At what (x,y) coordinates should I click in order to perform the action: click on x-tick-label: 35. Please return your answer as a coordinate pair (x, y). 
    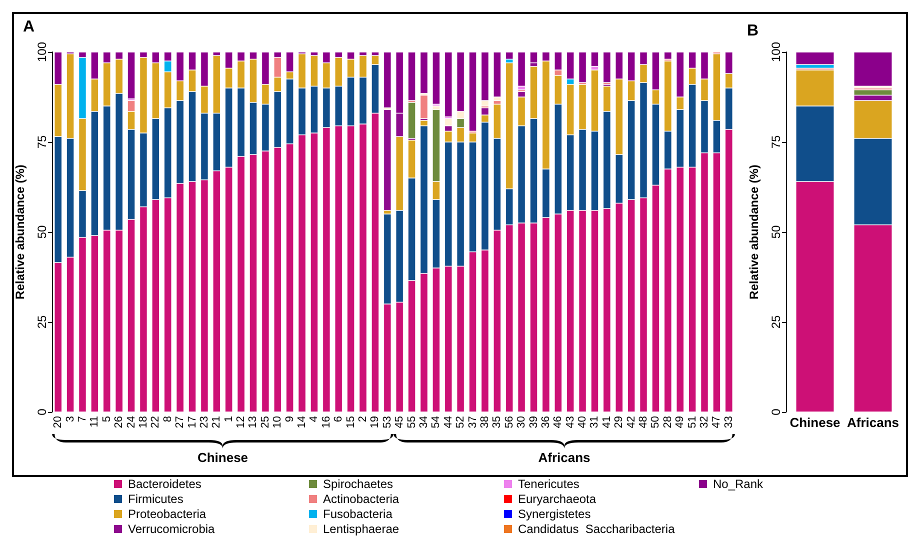
    Looking at the image, I should click on (497, 422).